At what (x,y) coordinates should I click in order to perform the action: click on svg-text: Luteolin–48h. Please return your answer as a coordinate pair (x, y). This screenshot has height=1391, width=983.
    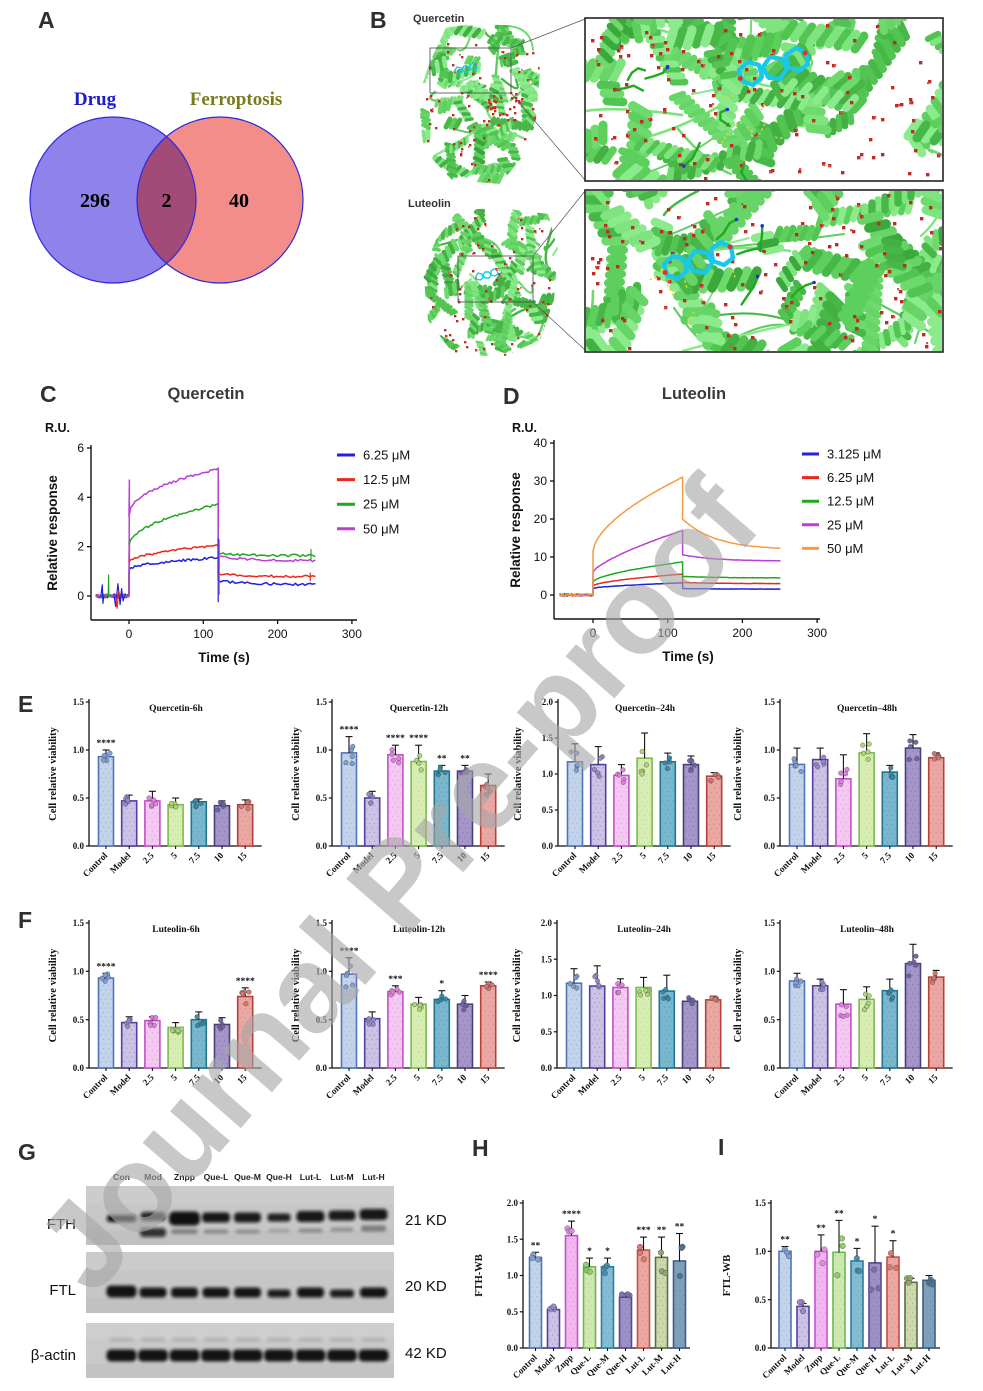
    Looking at the image, I should click on (867, 930).